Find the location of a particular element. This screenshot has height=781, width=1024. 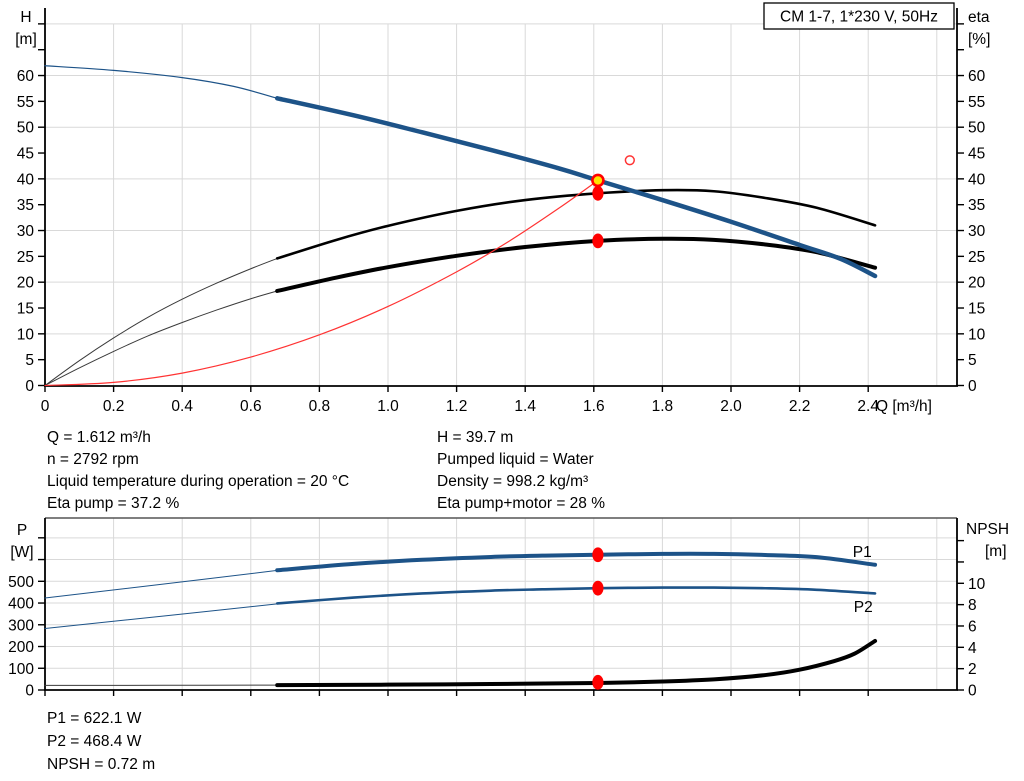

eta-pump-motor-point-marker is located at coordinates (598, 241).